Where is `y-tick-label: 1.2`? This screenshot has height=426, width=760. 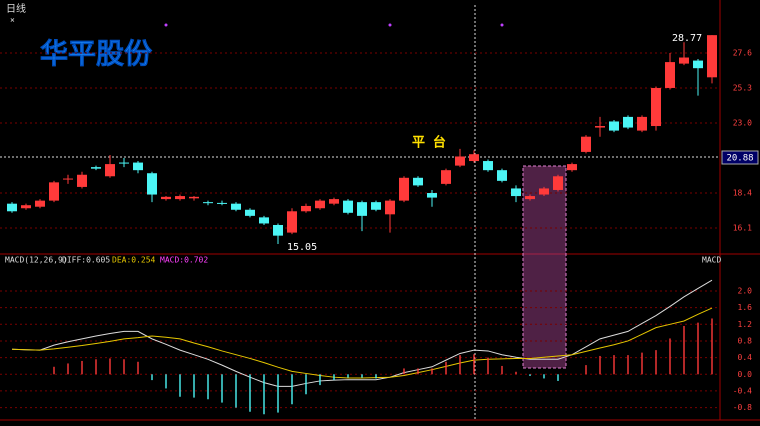
y-tick-label: 1.2 is located at coordinates (745, 324).